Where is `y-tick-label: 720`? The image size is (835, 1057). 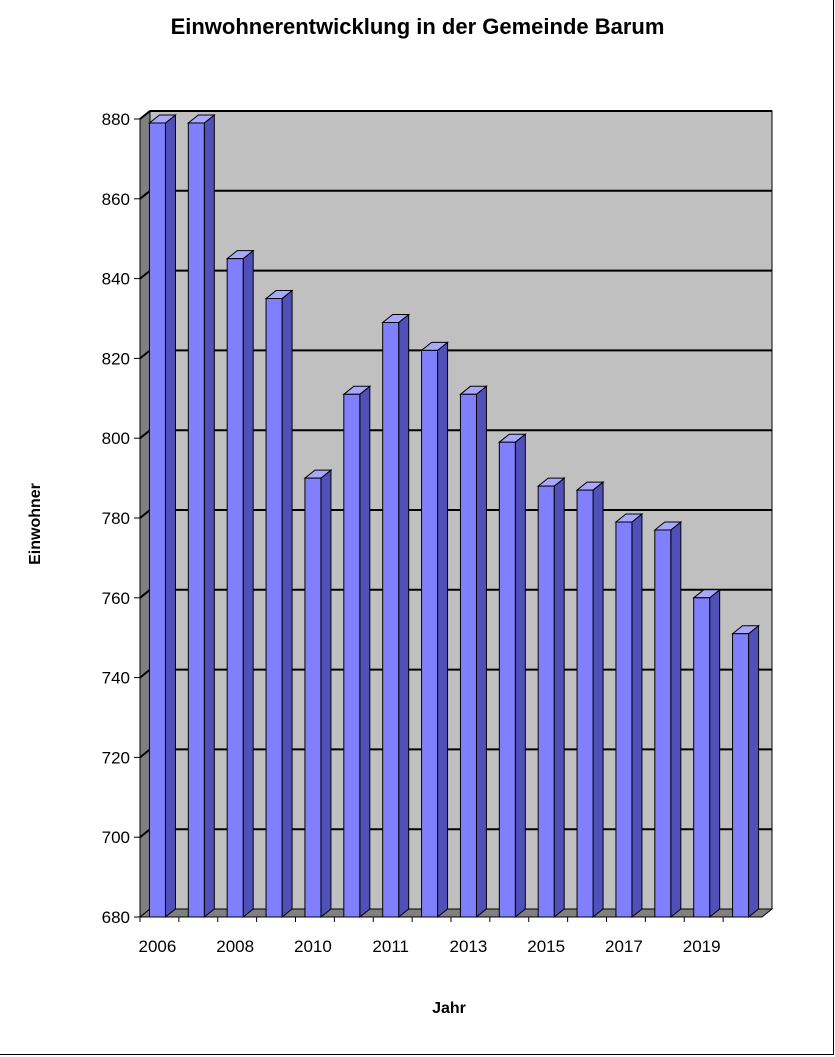
y-tick-label: 720 is located at coordinates (116, 757).